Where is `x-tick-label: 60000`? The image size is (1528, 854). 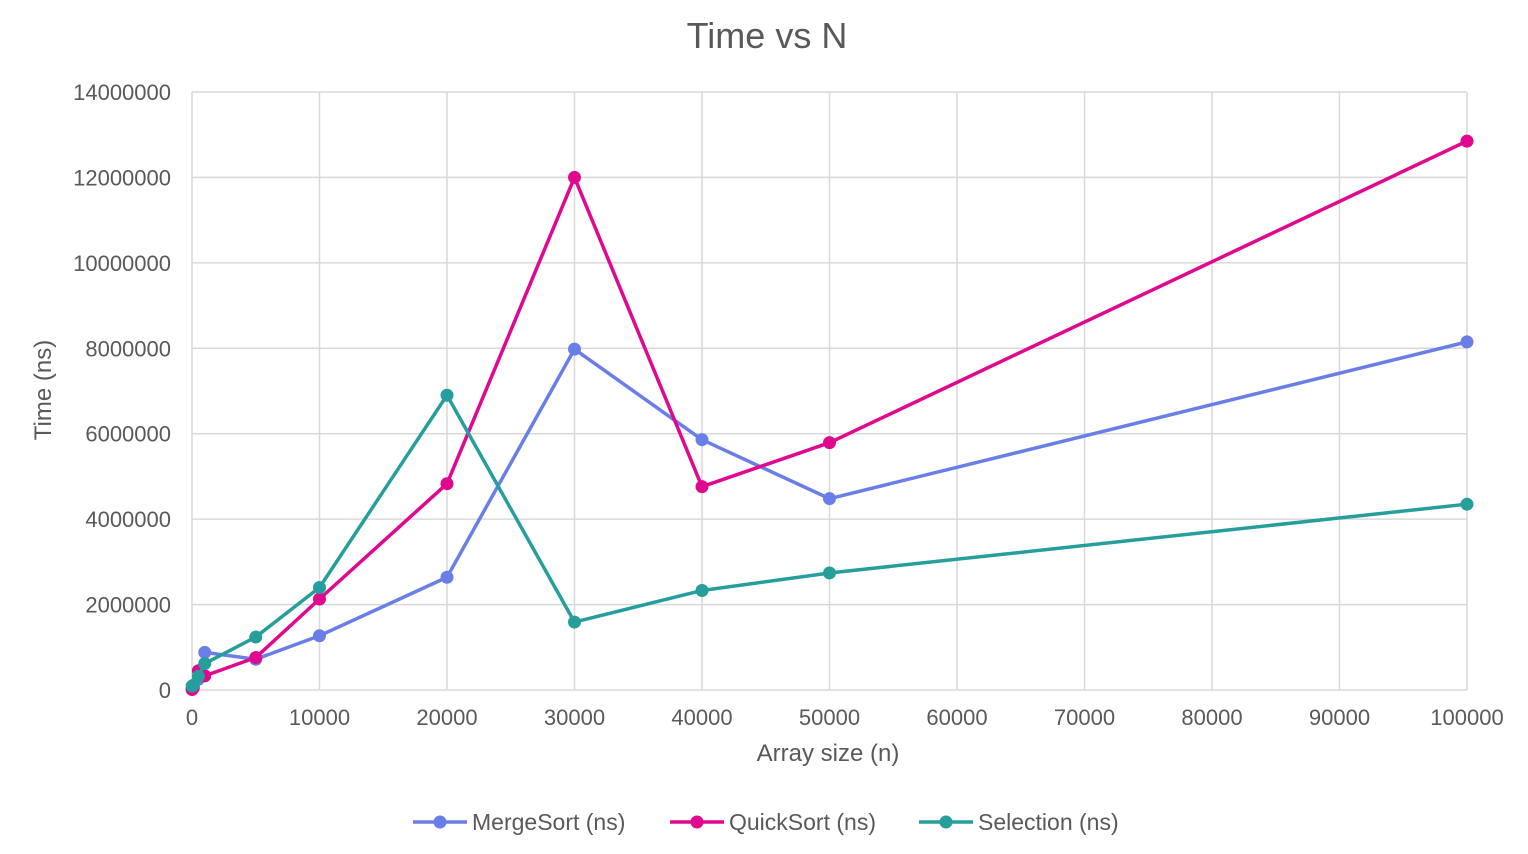
x-tick-label: 60000 is located at coordinates (956, 717).